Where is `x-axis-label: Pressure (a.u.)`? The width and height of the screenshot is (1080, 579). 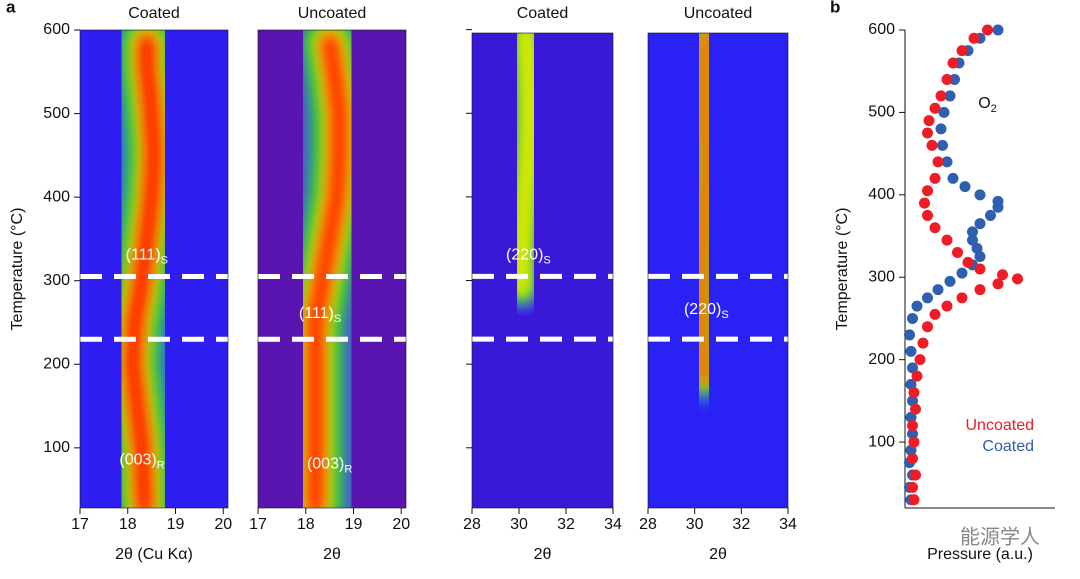 x-axis-label: Pressure (a.u.) is located at coordinates (980, 554).